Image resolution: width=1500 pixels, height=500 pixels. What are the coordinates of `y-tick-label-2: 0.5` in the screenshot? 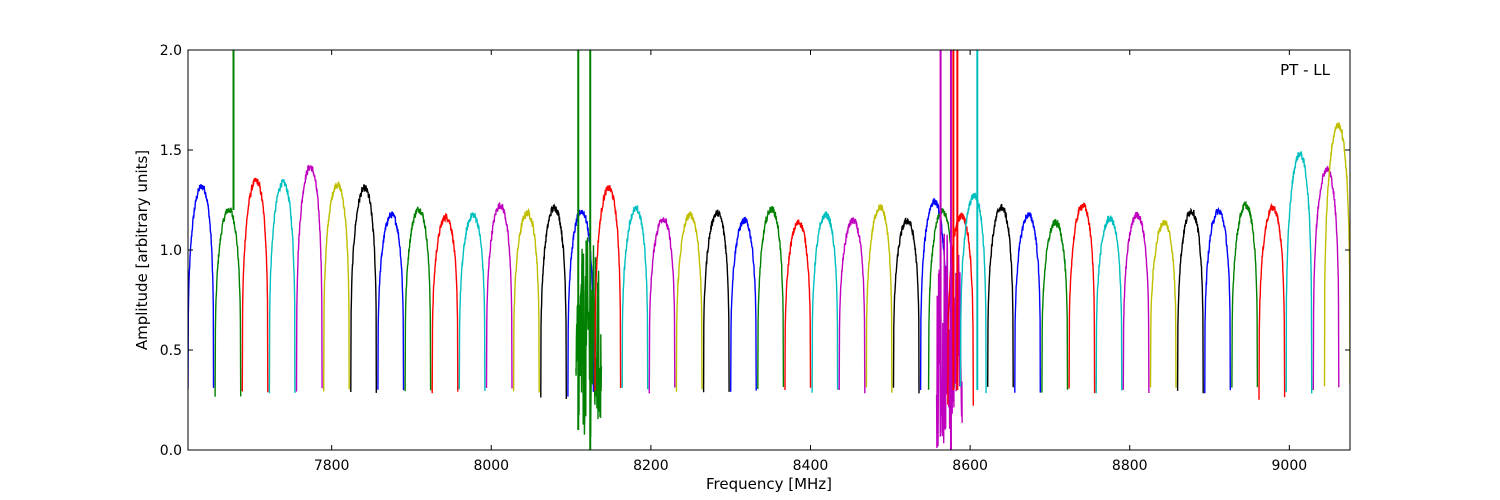 It's located at (171, 351).